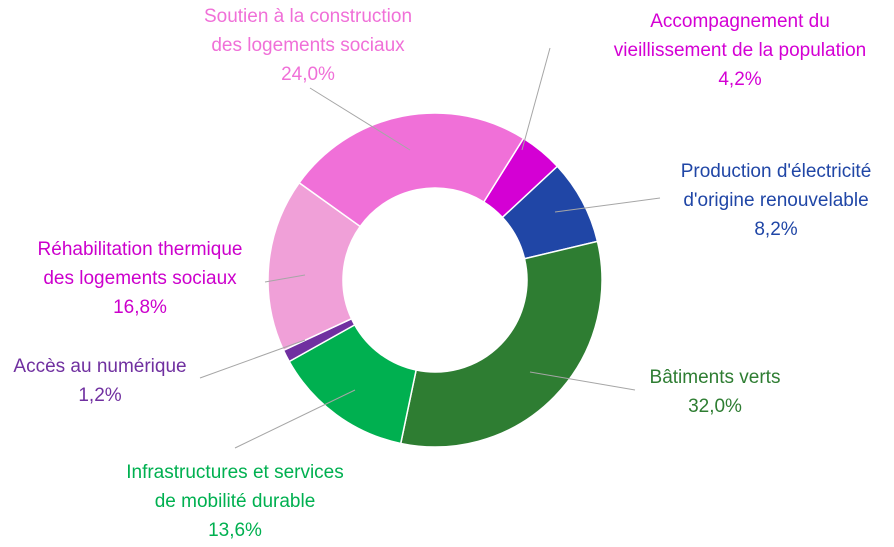 The height and width of the screenshot is (547, 894). What do you see at coordinates (775, 229) in the screenshot?
I see `value-label: 8,2%` at bounding box center [775, 229].